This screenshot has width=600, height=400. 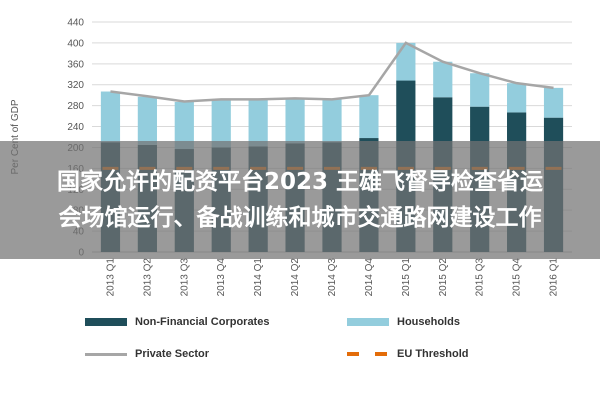 I want to click on legend-item-non-financial: Non-Financial Corporates, so click(x=177, y=322).